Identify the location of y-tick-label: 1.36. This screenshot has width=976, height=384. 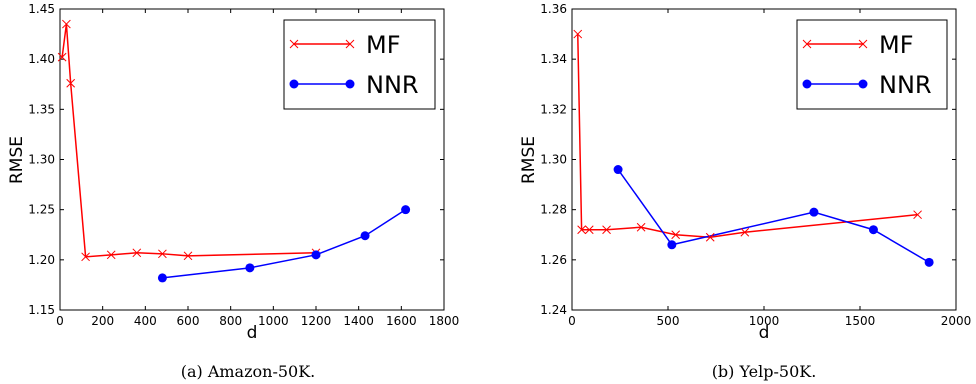
(553, 9).